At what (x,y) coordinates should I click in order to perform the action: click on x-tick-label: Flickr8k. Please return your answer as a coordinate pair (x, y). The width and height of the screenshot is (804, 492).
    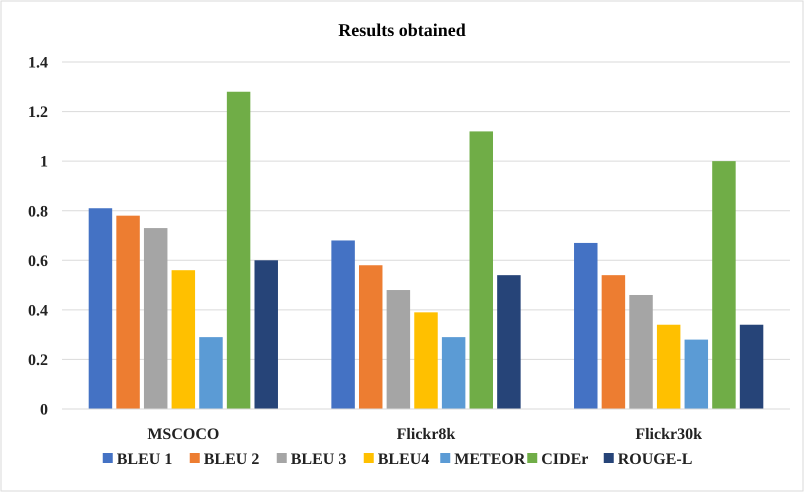
    Looking at the image, I should click on (426, 434).